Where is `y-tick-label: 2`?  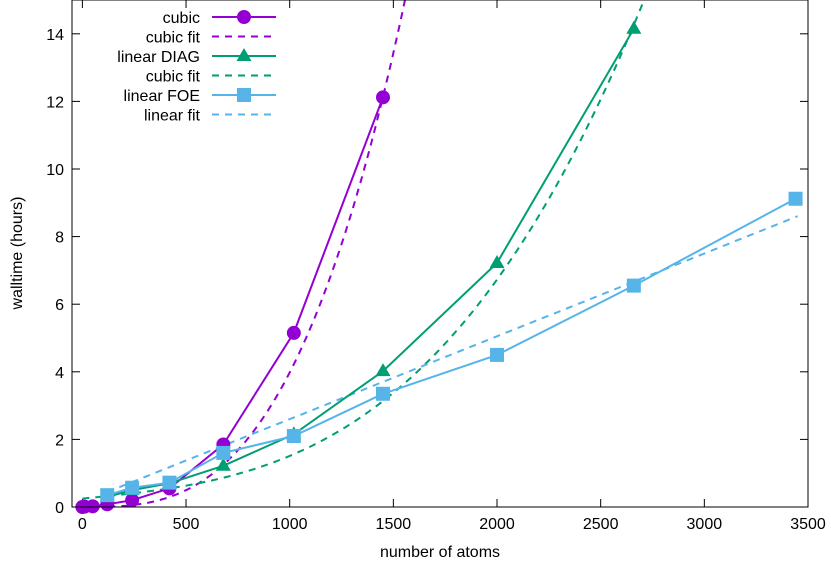 y-tick-label: 2 is located at coordinates (59, 440).